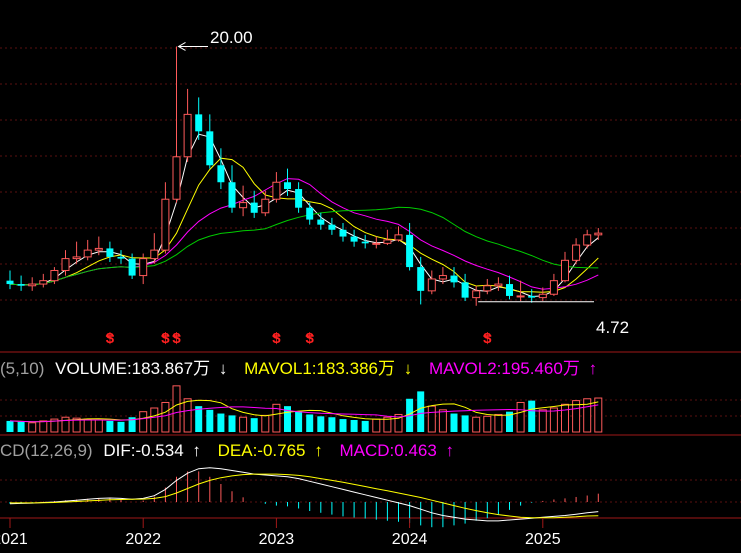 Image resolution: width=741 pixels, height=553 pixels. Describe the element at coordinates (196, 450) in the screenshot. I see `dif-arrow: ↑` at that location.